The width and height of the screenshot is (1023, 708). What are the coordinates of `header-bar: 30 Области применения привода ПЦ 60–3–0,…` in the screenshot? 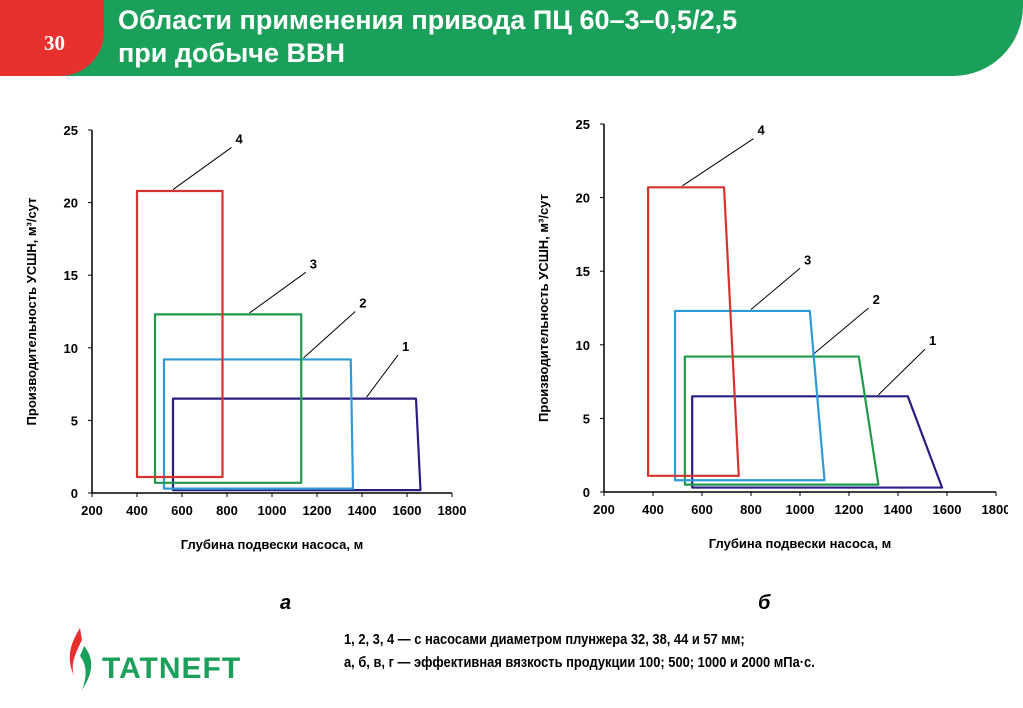 It's located at (511, 38).